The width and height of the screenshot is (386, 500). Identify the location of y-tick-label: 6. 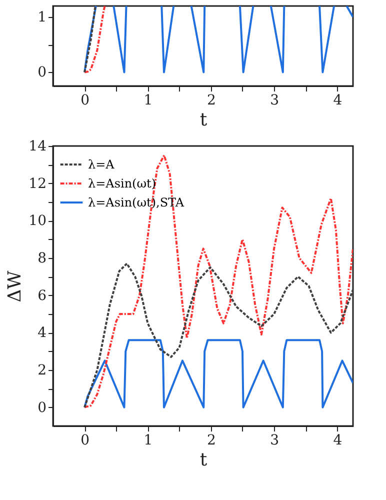
(42, 296).